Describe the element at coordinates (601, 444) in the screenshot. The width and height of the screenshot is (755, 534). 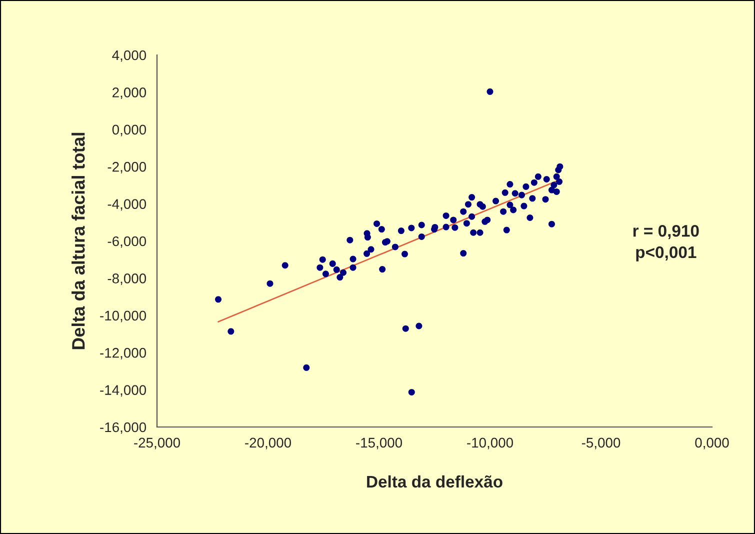
I see `x-tick-label: -5,000` at that location.